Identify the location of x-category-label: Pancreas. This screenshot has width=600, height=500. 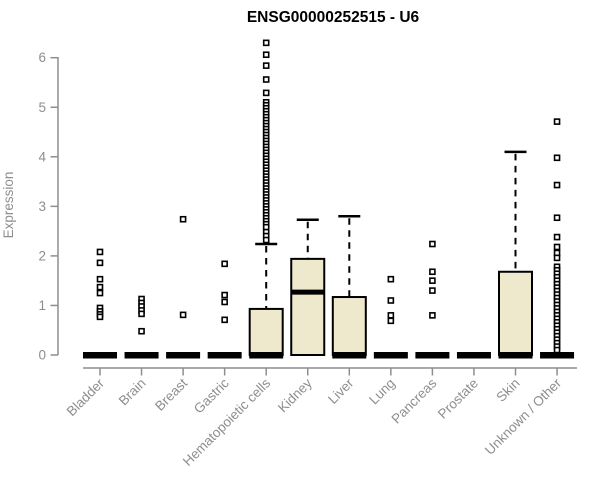
(414, 400).